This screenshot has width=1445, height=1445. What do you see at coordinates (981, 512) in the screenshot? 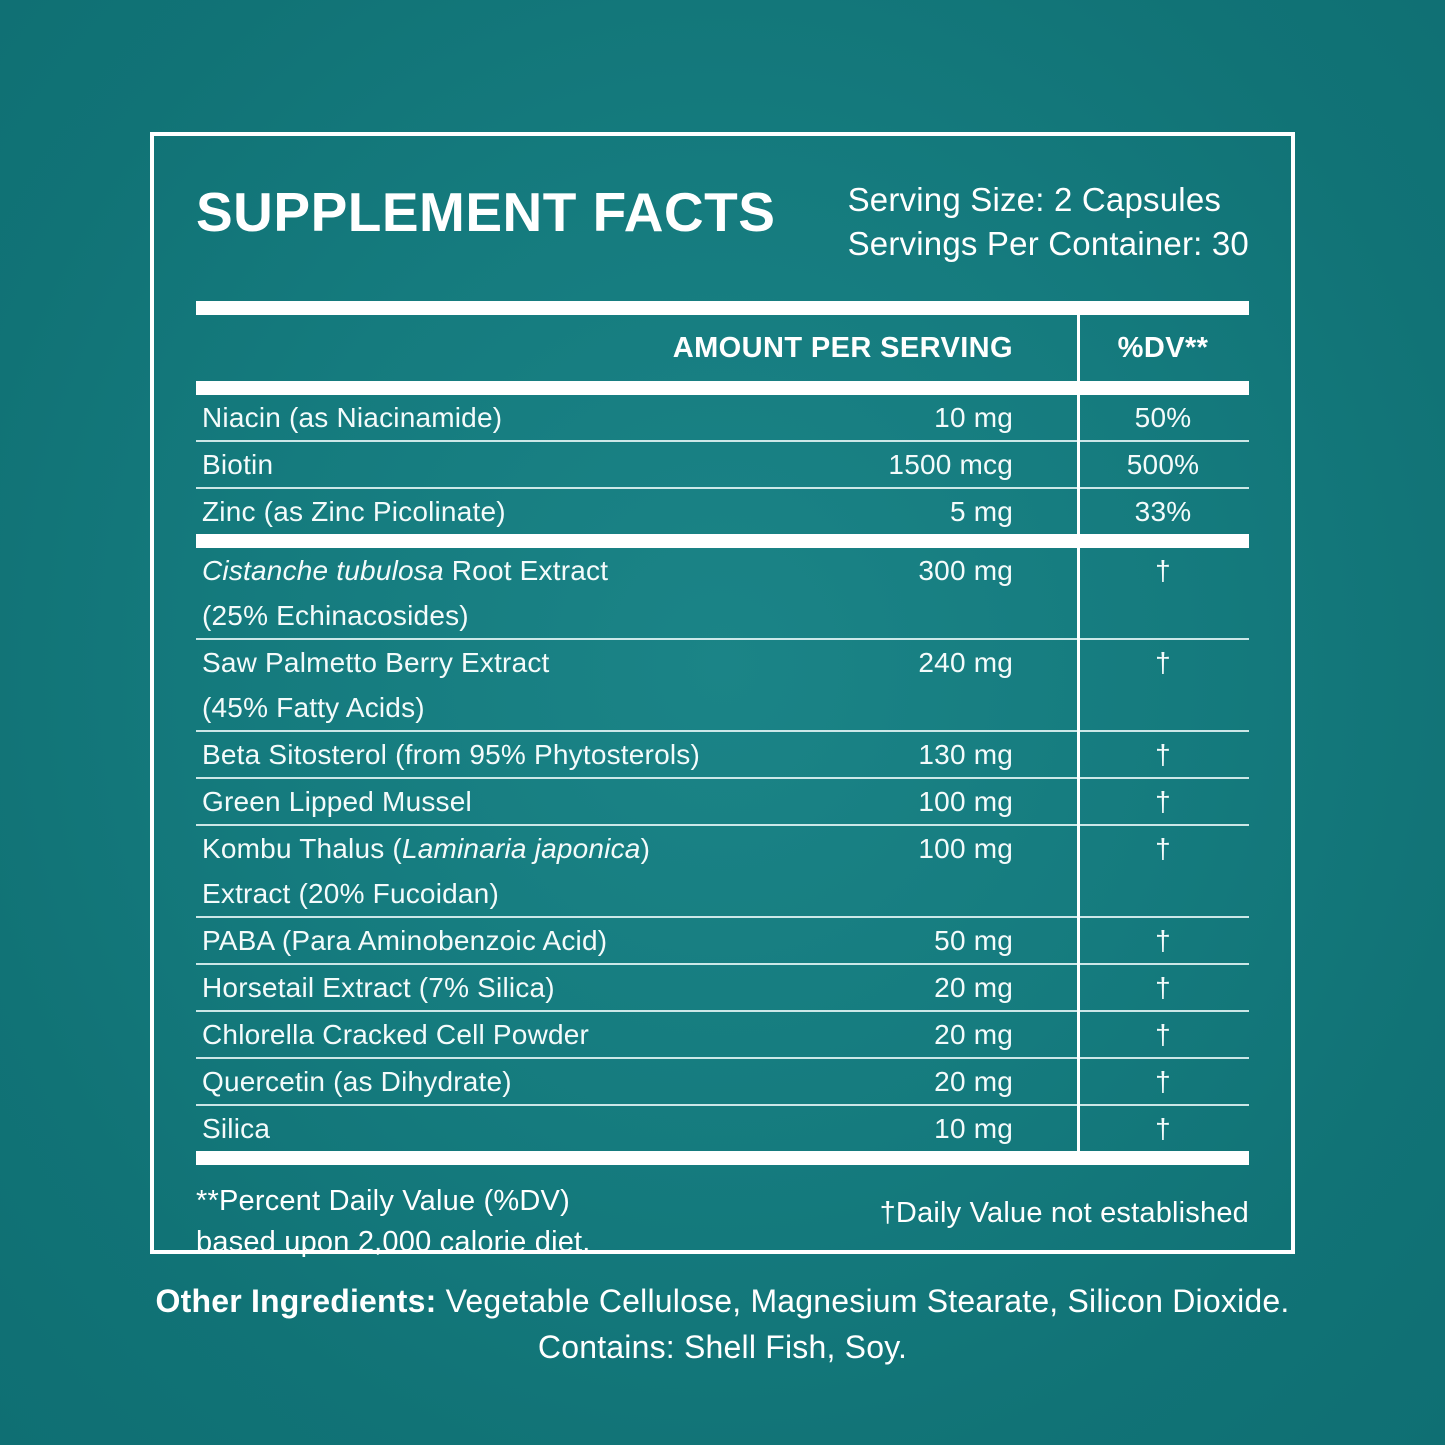
I see `ingredient-amount: 5 mg` at bounding box center [981, 512].